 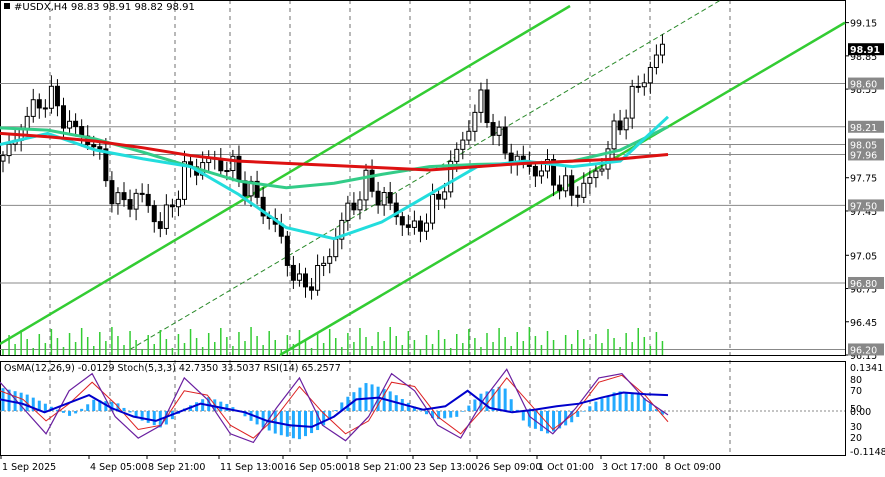 What do you see at coordinates (863, 323) in the screenshot?
I see `price-tick-label: 96.45` at bounding box center [863, 323].